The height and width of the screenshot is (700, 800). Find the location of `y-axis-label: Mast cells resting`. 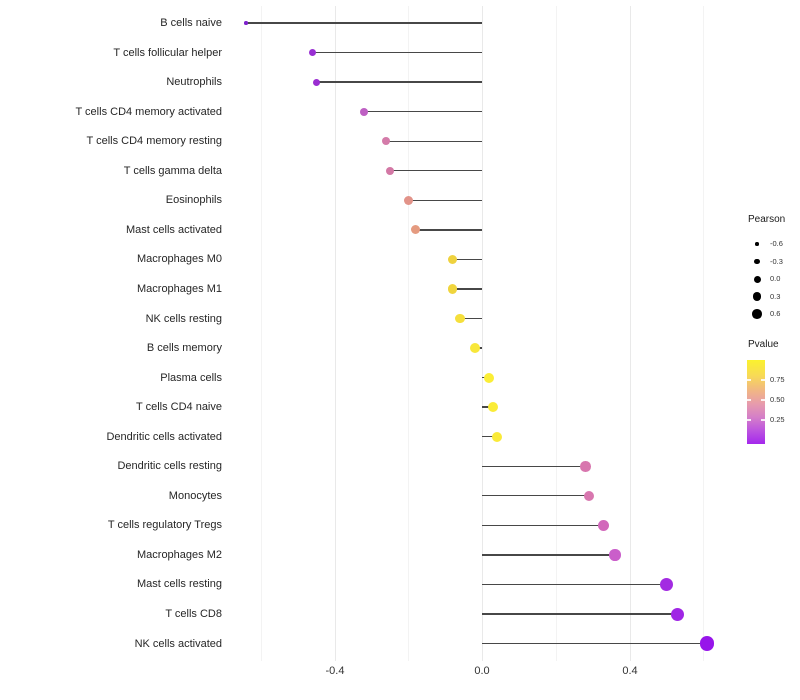

y-axis-label: Mast cells resting is located at coordinates (179, 584).